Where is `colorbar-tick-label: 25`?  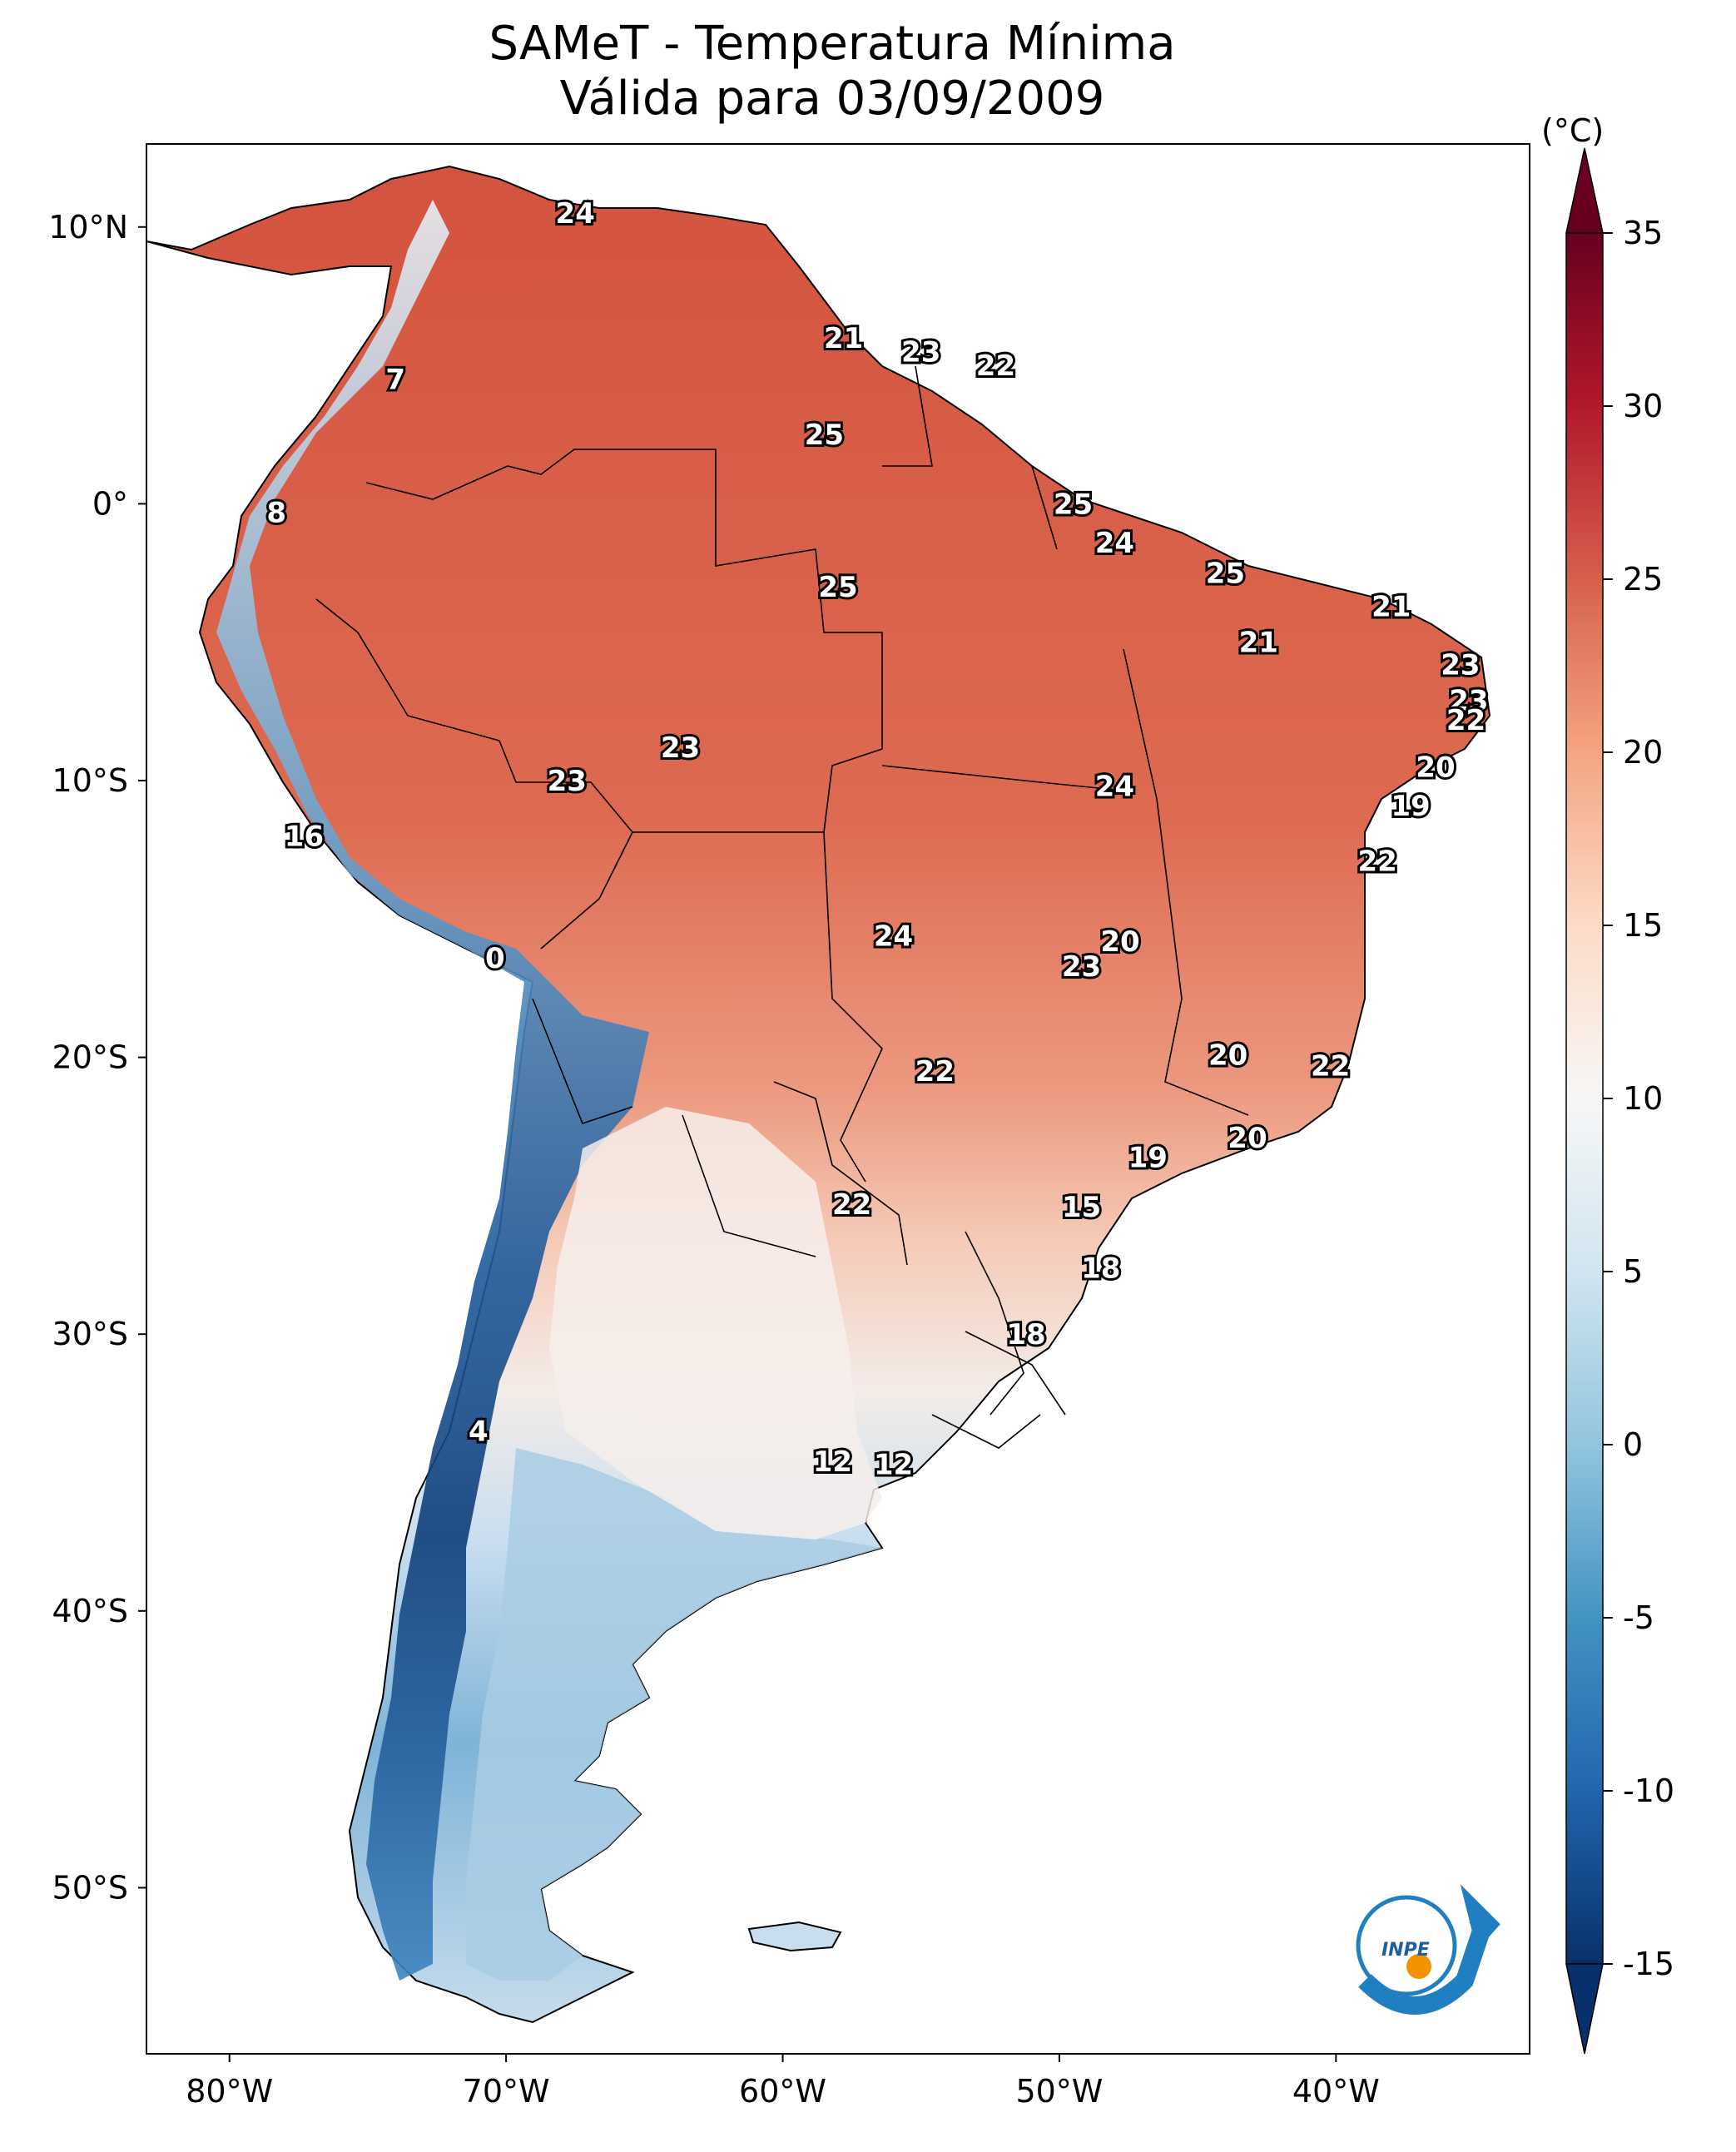
colorbar-tick-label: 25 is located at coordinates (1643, 579).